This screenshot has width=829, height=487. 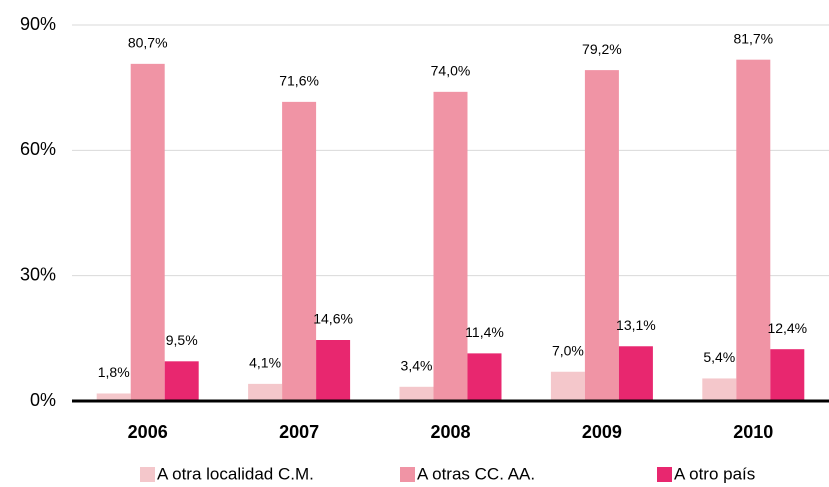 What do you see at coordinates (38, 24) in the screenshot?
I see `y-tick-label: 90%` at bounding box center [38, 24].